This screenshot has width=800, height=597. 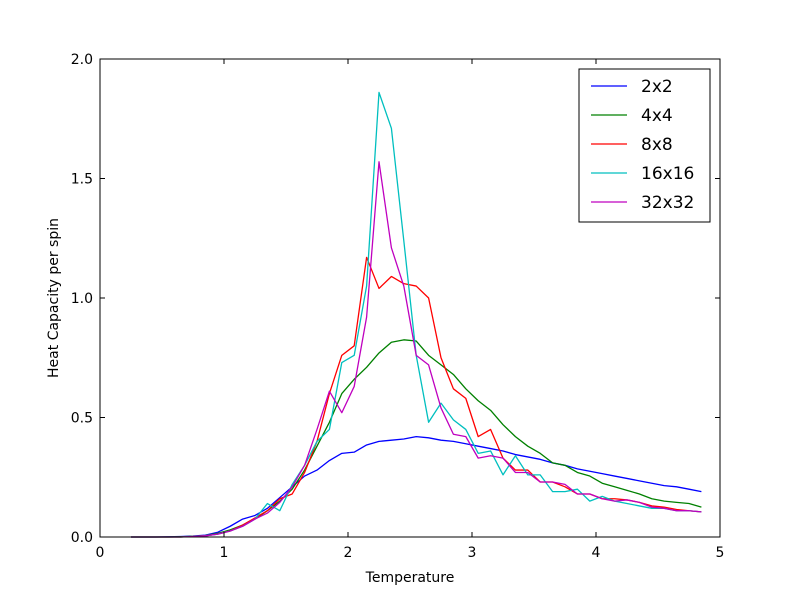 What do you see at coordinates (82, 60) in the screenshot?
I see `y-tick-label: 2.0` at bounding box center [82, 60].